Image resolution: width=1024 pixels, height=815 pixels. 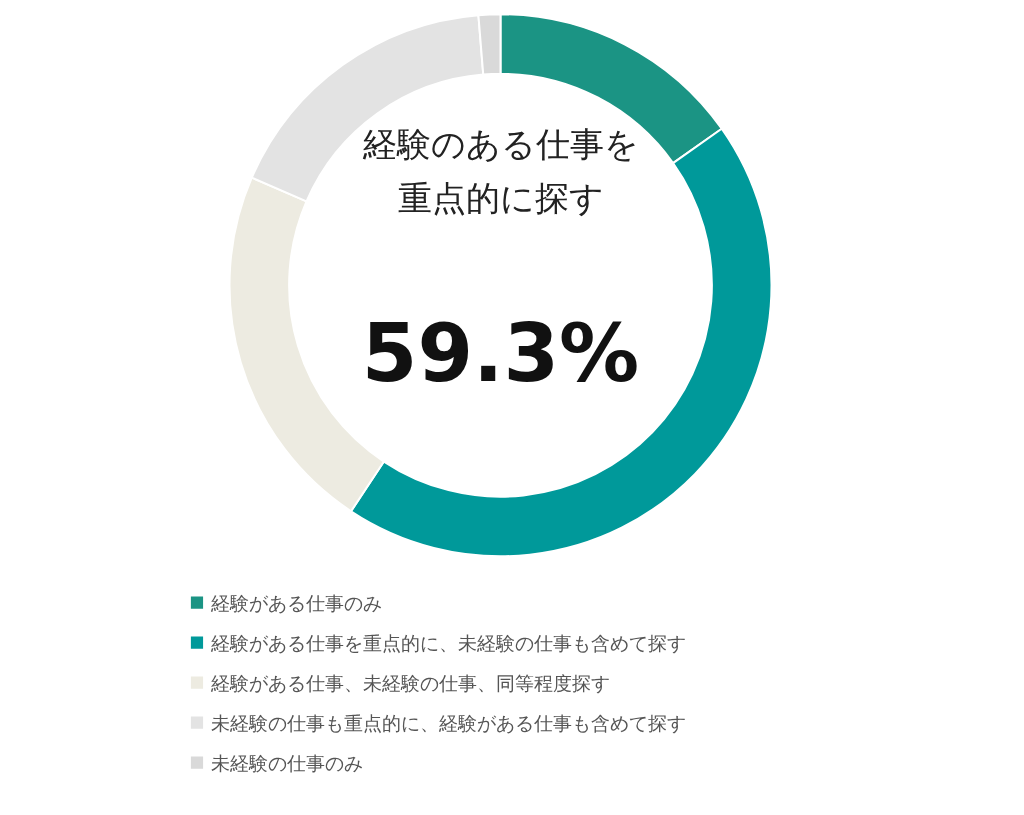 I want to click on legend-label: 未経験の仕事のみ, so click(x=286, y=762).